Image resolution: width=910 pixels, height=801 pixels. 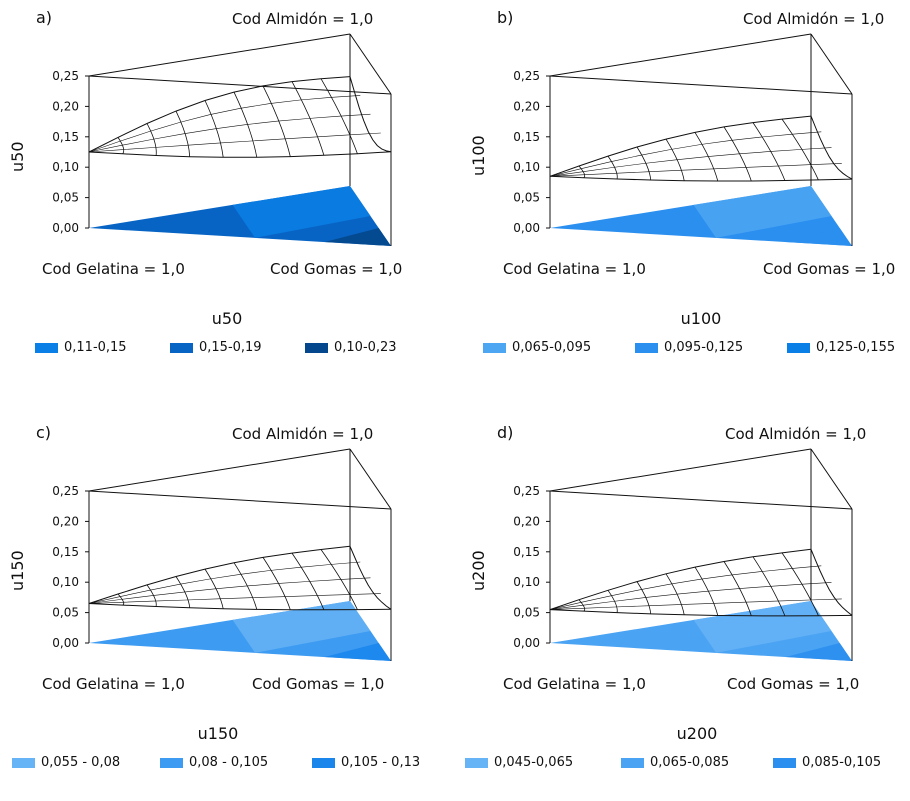 I want to click on legend-item: 0,065-0,085, so click(x=675, y=762).